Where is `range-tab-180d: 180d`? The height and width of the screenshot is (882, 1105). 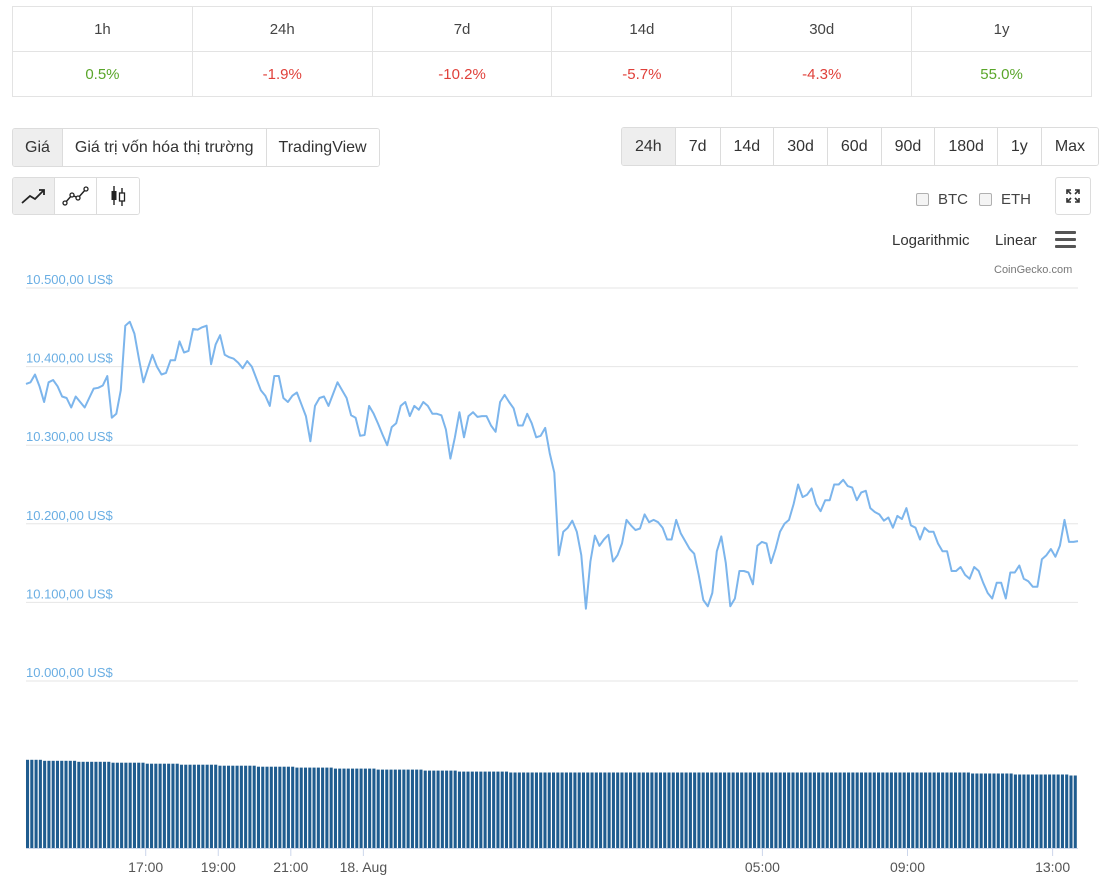 range-tab-180d: 180d is located at coordinates (966, 146).